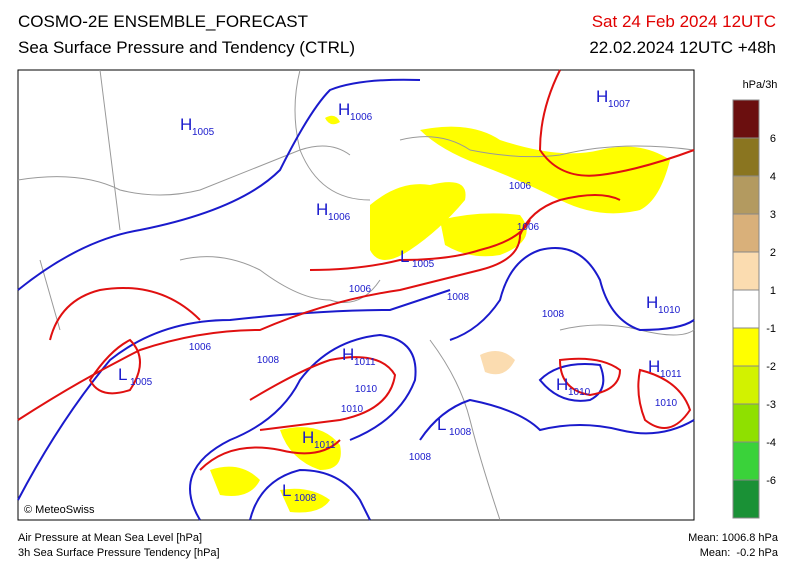 The height and width of the screenshot is (576, 800). Describe the element at coordinates (773, 291) in the screenshot. I see `legend-label: 1` at that location.